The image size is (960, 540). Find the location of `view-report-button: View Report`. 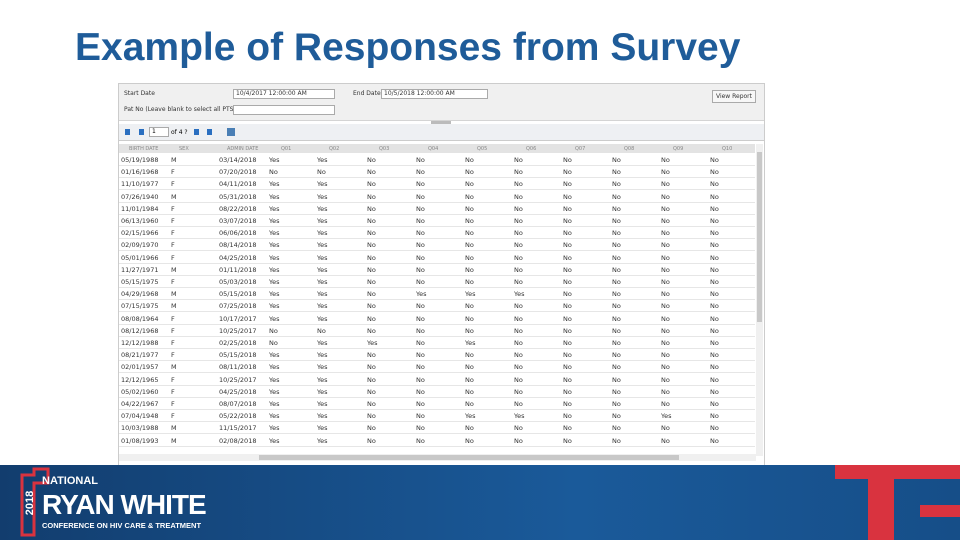

view-report-button: View Report is located at coordinates (734, 96).